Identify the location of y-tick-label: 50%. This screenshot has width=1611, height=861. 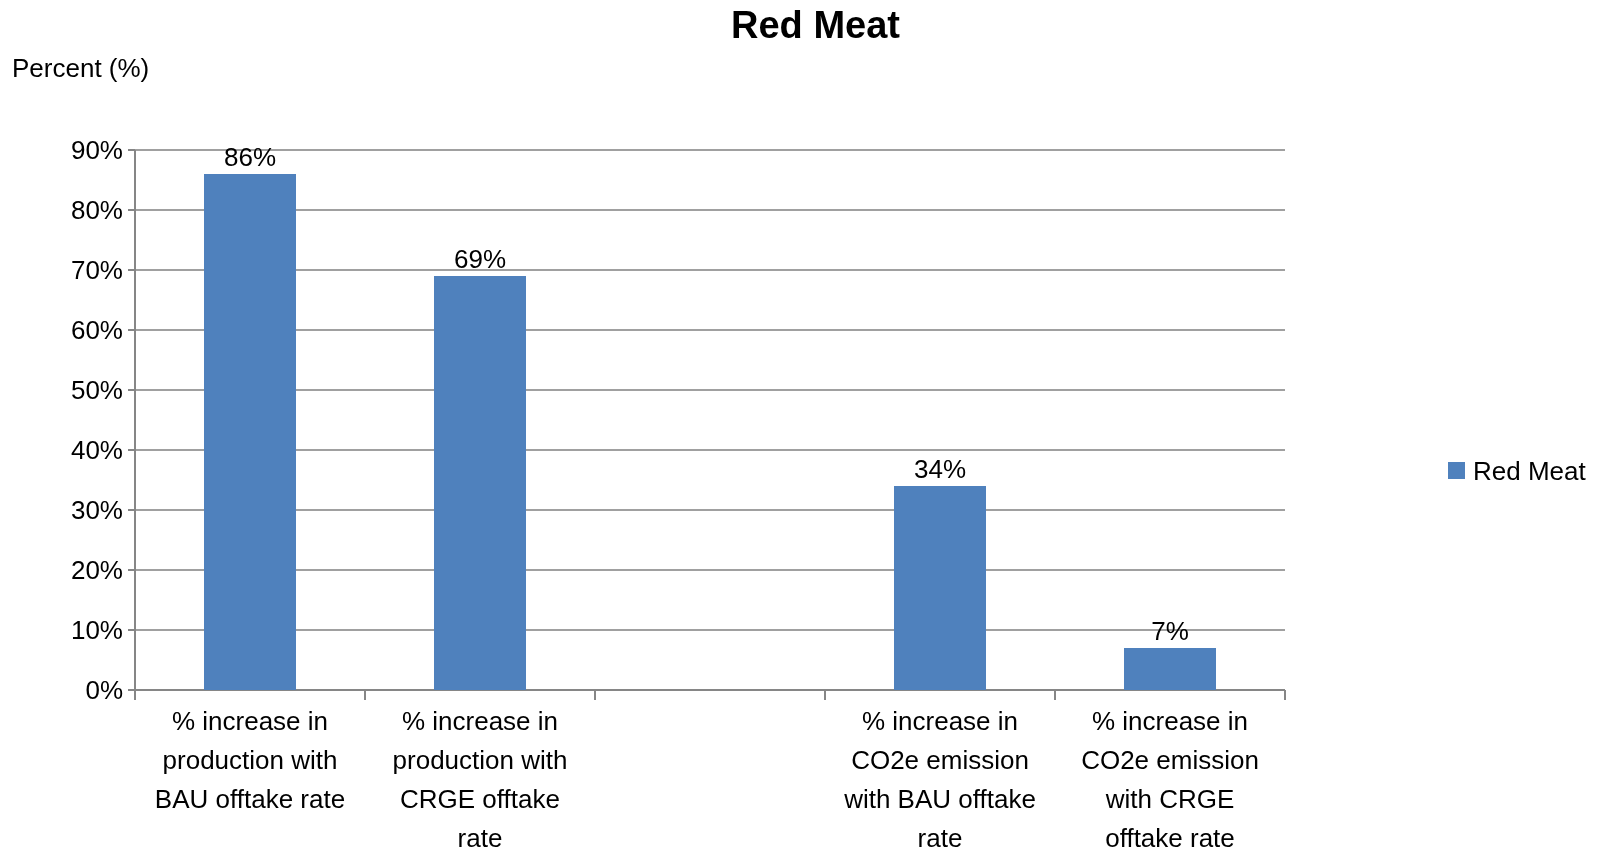
(96, 390).